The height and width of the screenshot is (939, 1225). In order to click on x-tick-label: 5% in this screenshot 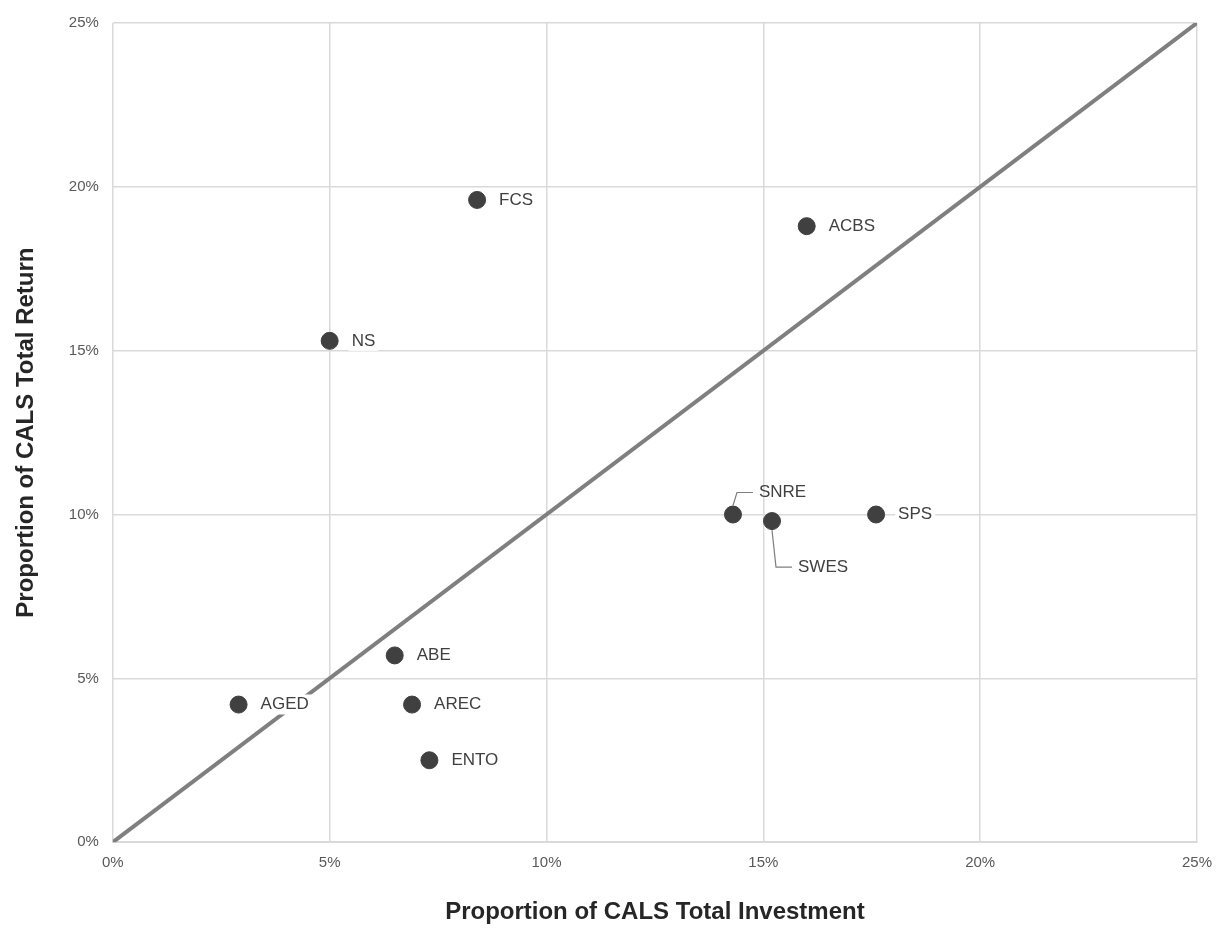, I will do `click(329, 862)`.